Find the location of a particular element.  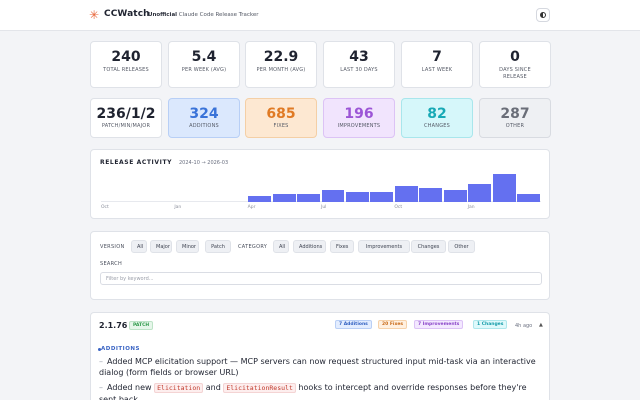

version-chip-patch: Patch is located at coordinates (218, 246).